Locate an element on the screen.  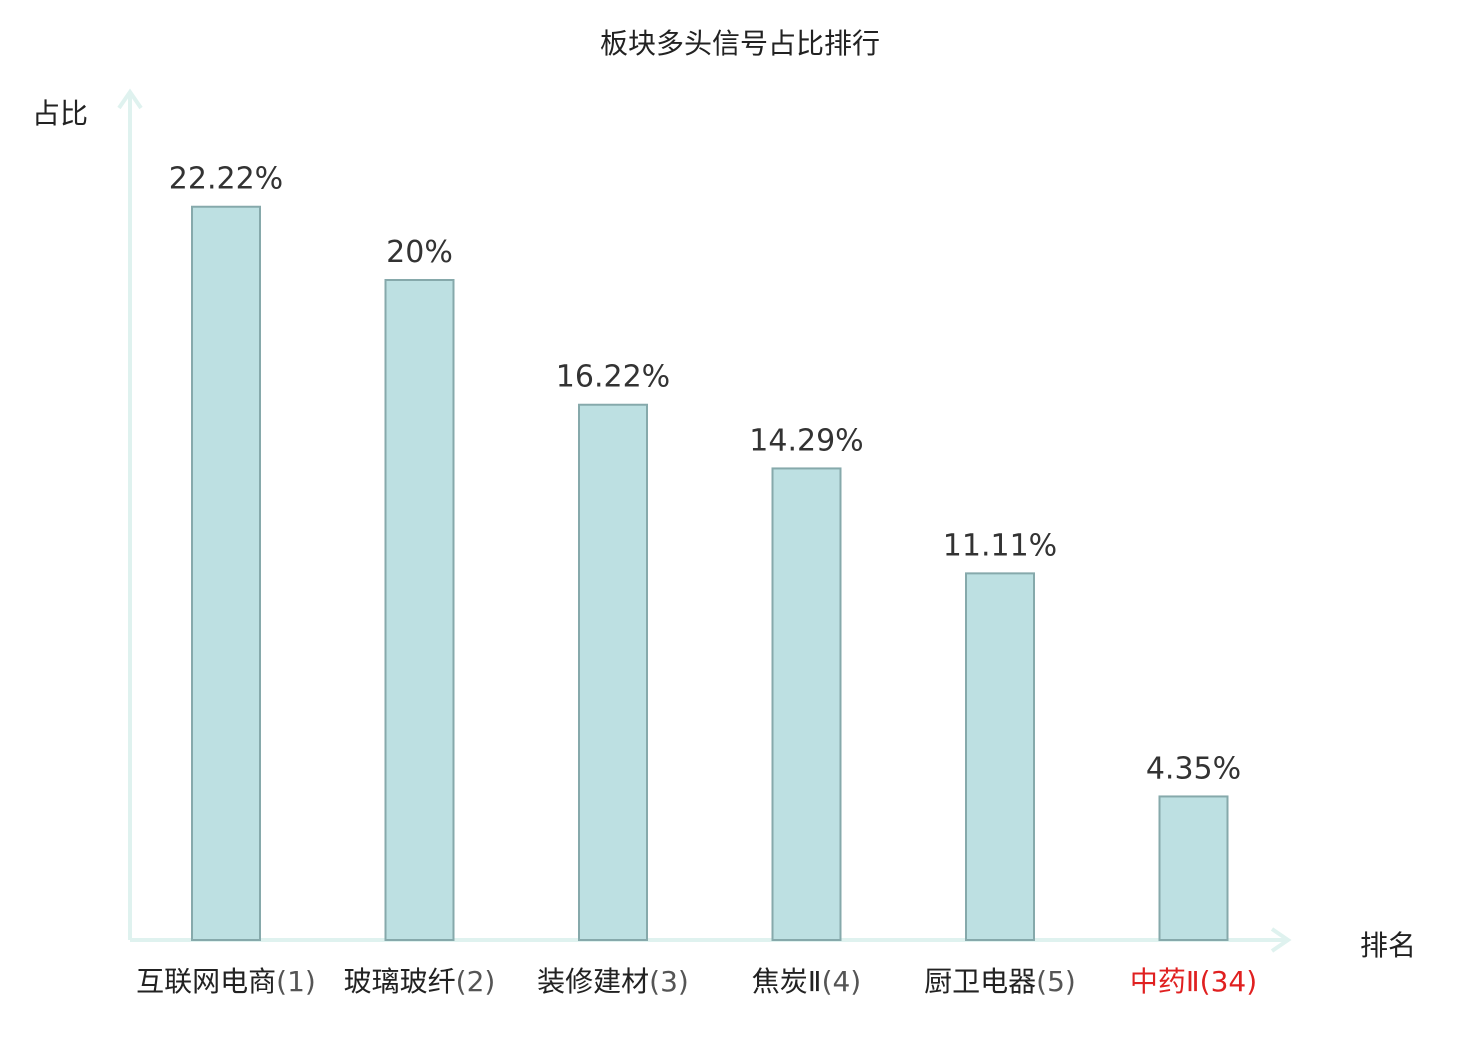
bar-value-label: 22.22% is located at coordinates (226, 179).